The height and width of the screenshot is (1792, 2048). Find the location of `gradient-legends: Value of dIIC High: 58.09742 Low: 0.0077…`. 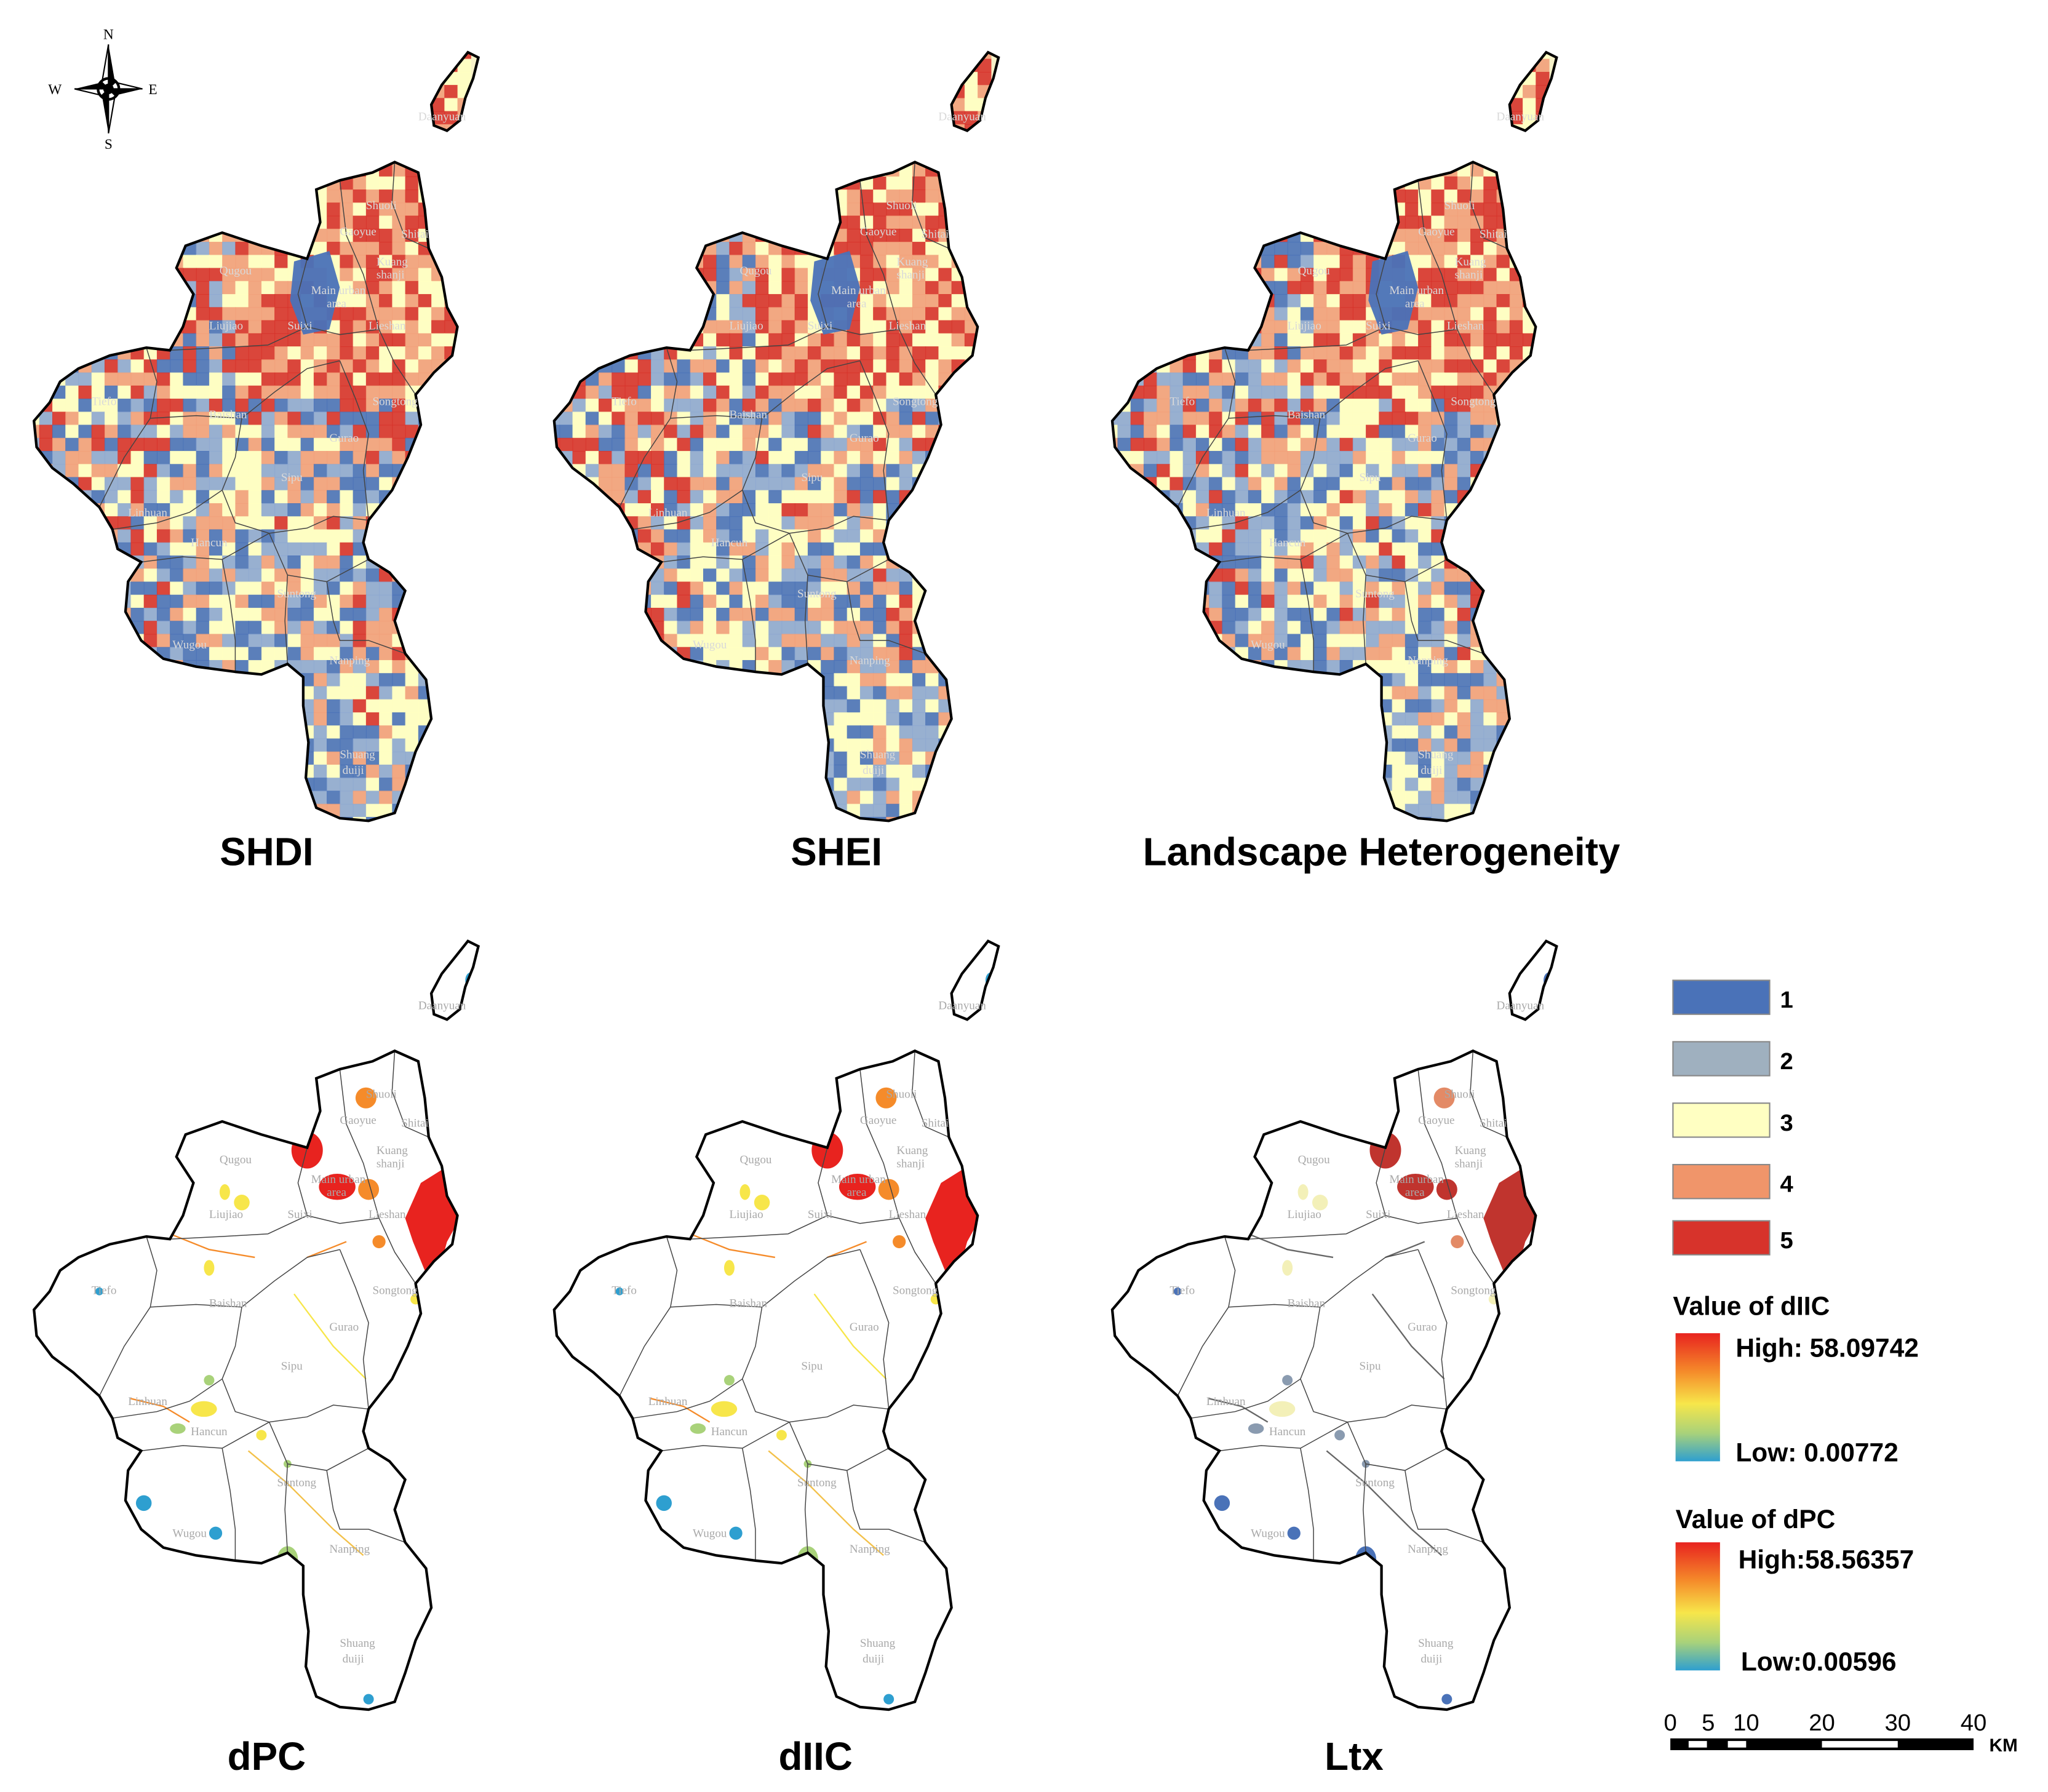

gradient-legends: Value of dIIC High: 58.09742 Low: 0.0077… is located at coordinates (1796, 1484).